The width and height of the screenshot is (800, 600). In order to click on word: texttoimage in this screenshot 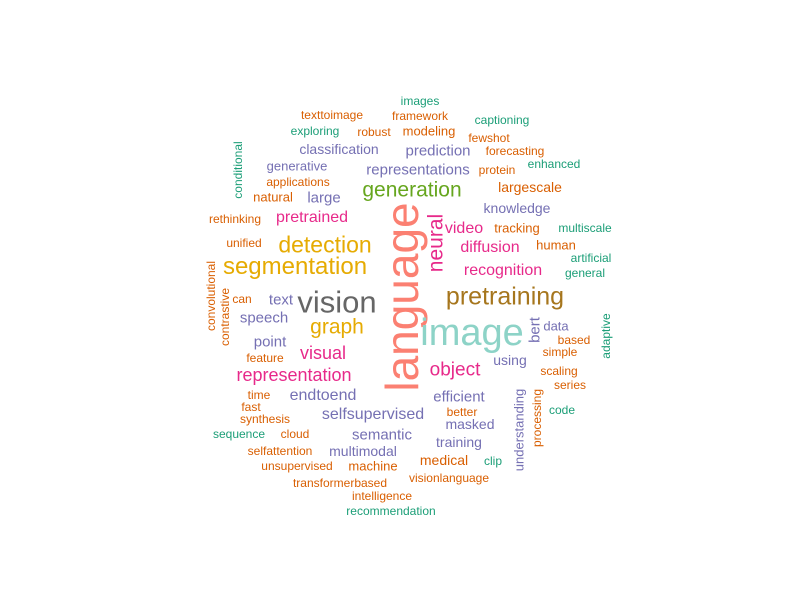, I will do `click(332, 115)`.